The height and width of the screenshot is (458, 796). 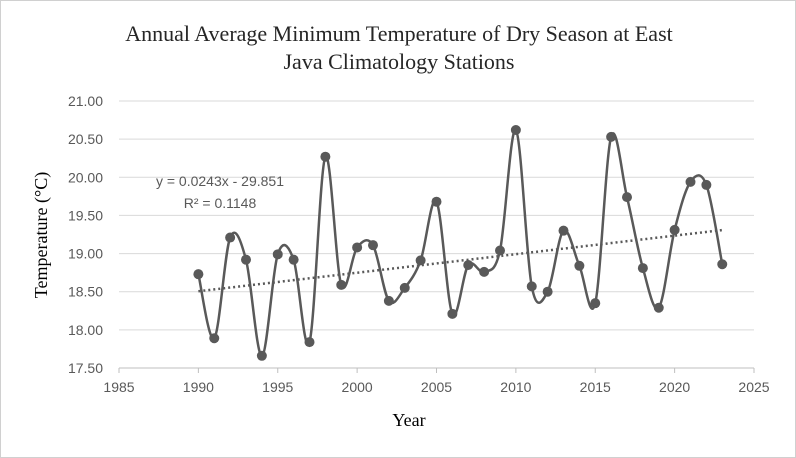 What do you see at coordinates (277, 387) in the screenshot?
I see `x-tick-label: 1995` at bounding box center [277, 387].